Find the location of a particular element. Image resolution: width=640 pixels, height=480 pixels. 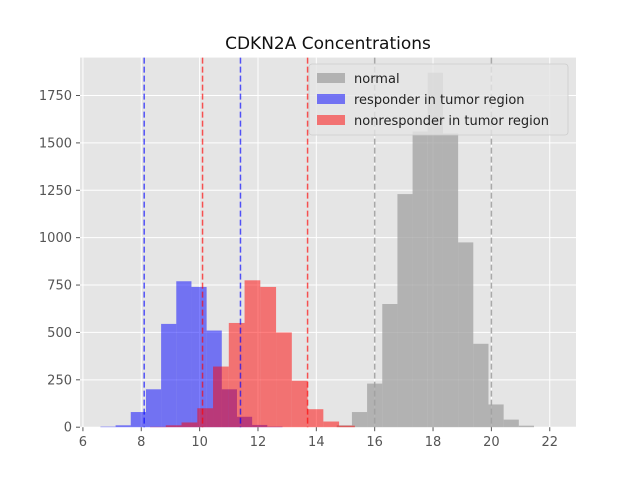

legend-label: normal is located at coordinates (377, 79).